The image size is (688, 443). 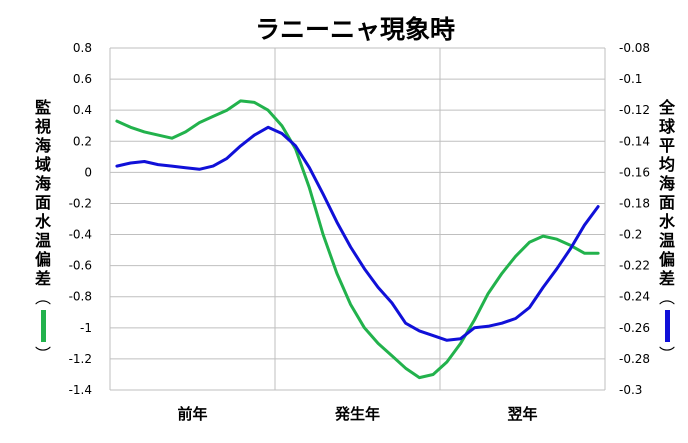 What do you see at coordinates (630, 79) in the screenshot?
I see `right-tick-label: -0.1` at bounding box center [630, 79].